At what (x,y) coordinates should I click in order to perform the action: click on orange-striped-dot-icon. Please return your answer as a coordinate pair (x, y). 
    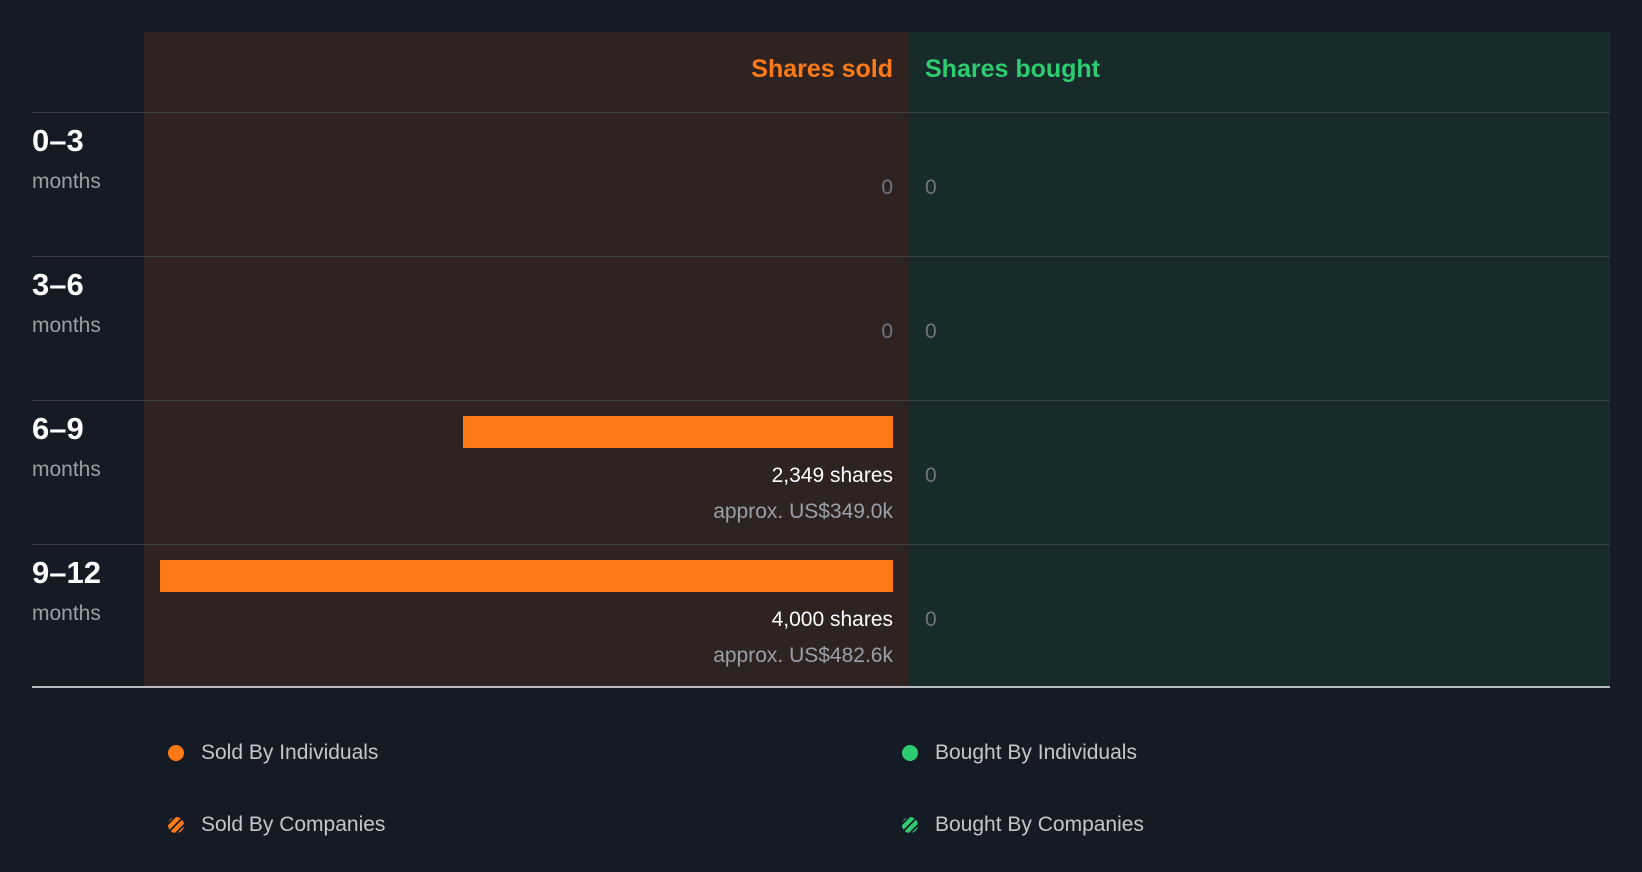
    Looking at the image, I should click on (176, 825).